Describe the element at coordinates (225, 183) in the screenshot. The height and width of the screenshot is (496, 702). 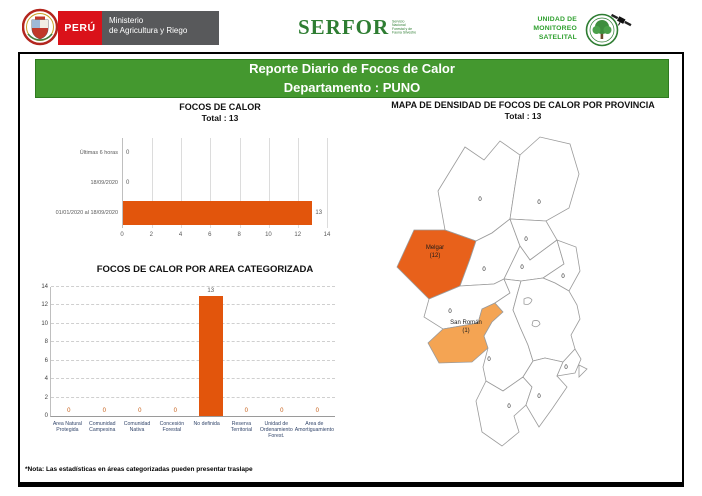
I see `chart1-plot-area: 0 0 13` at that location.